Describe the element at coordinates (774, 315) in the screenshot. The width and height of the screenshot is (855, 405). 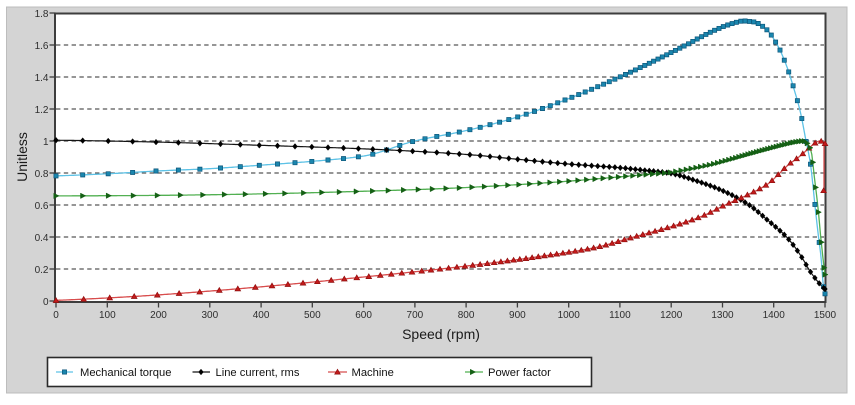
I see `svg-text: 1400` at that location.